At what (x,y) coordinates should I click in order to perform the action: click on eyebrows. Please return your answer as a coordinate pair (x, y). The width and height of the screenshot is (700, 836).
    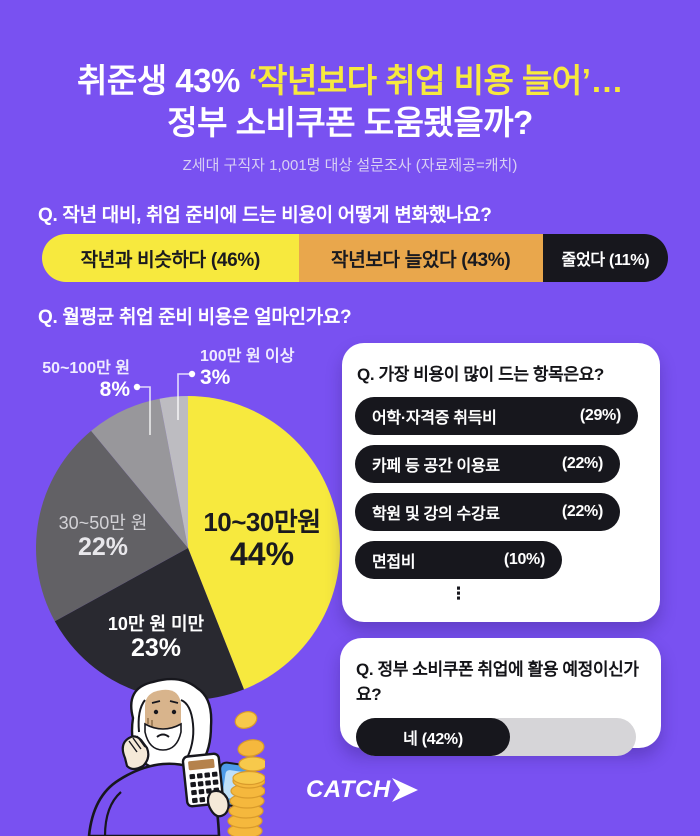
    Looking at the image, I should click on (165, 702).